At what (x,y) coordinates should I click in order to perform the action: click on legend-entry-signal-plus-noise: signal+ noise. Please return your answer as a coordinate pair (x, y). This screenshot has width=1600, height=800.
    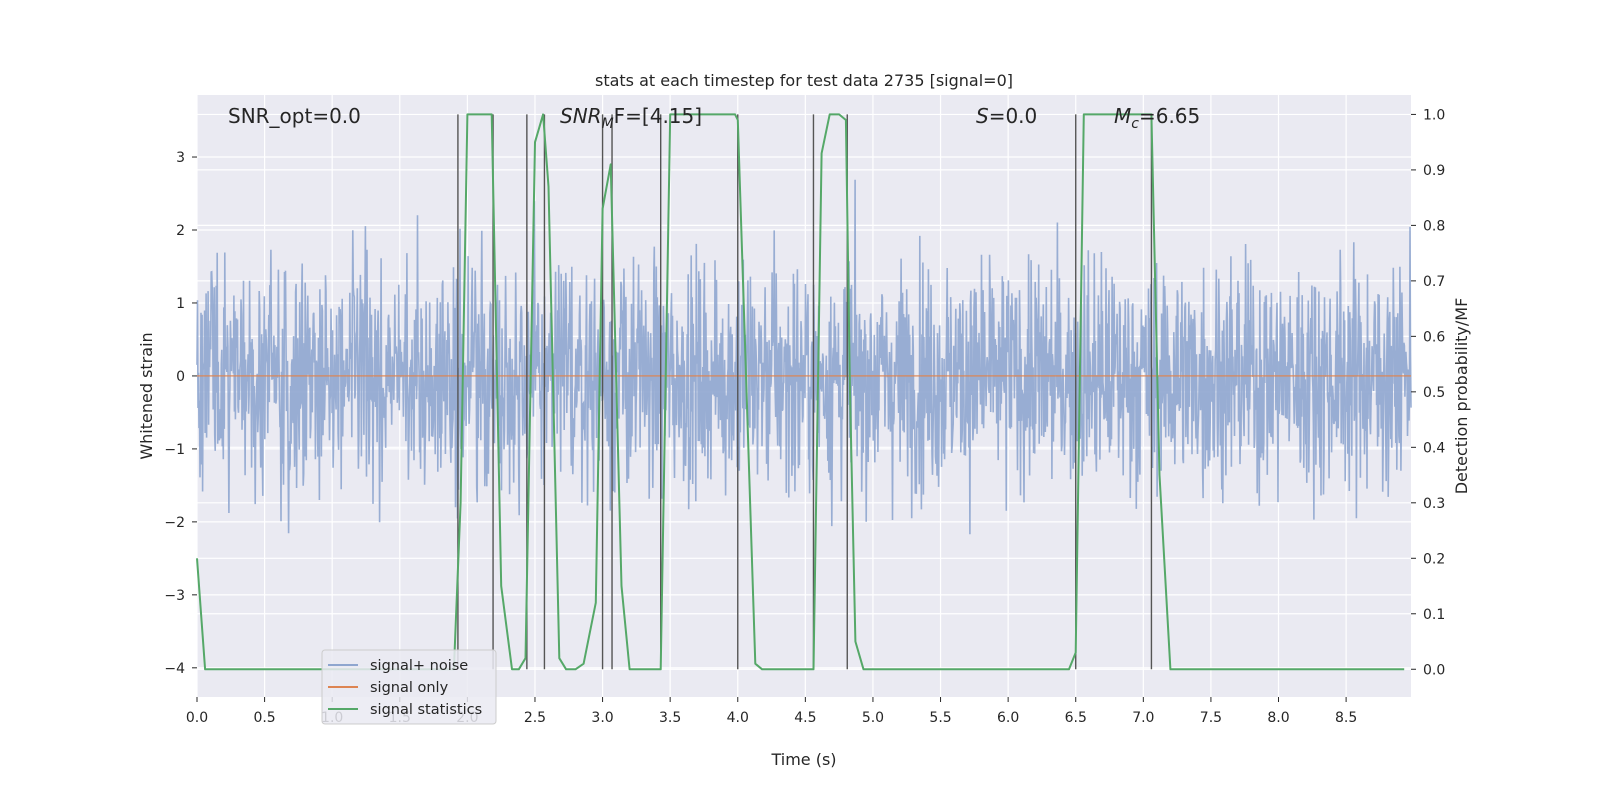
    Looking at the image, I should click on (419, 666).